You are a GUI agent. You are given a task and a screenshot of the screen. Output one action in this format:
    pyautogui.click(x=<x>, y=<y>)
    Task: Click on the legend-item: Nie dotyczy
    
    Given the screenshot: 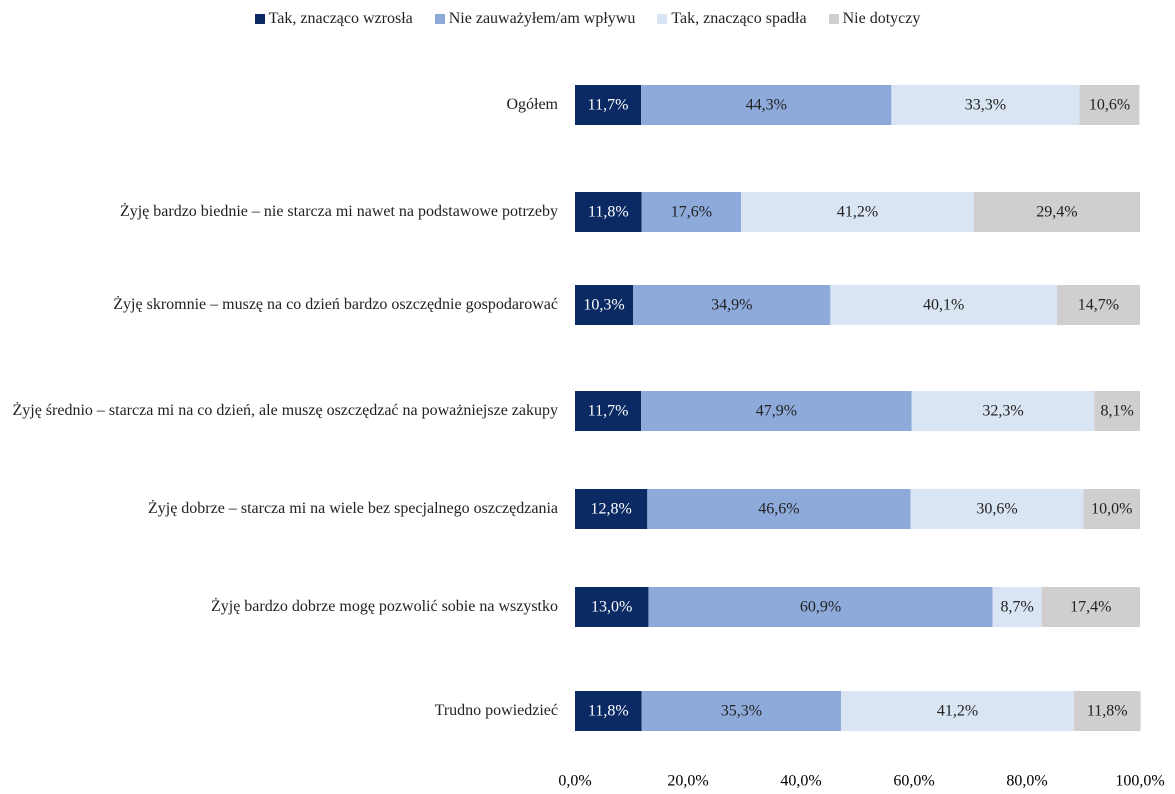 What is the action you would take?
    pyautogui.click(x=874, y=19)
    